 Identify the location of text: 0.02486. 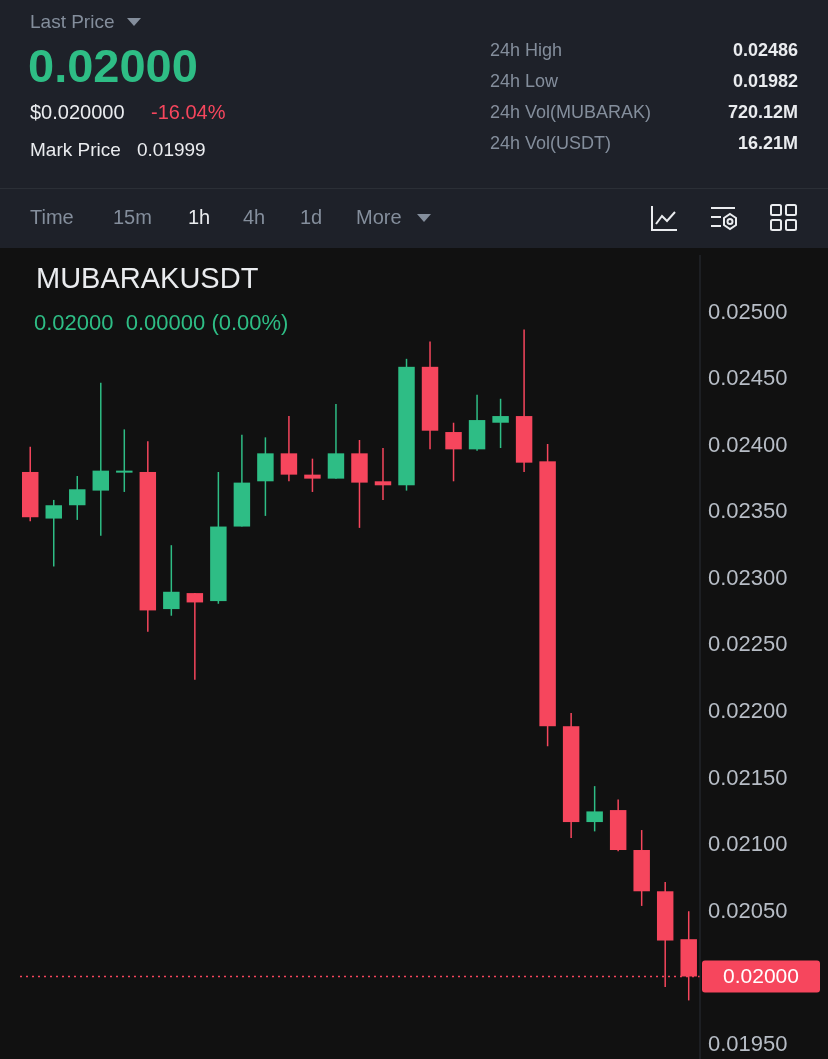
(765, 50).